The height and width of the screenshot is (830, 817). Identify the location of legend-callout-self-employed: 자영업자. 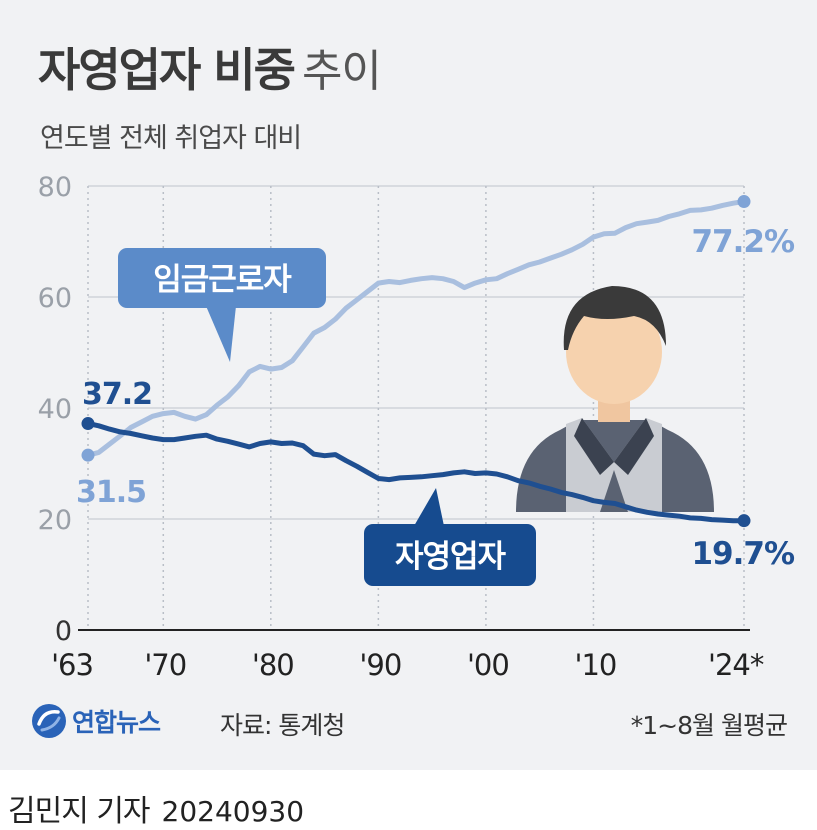
(450, 537).